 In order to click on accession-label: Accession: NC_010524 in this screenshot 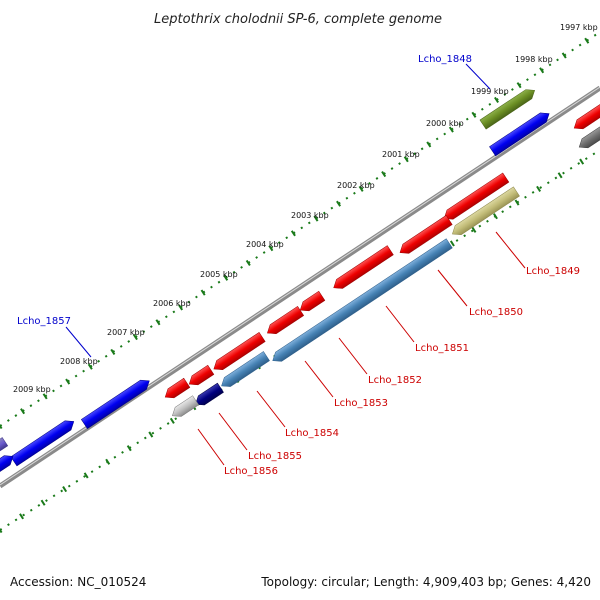, I will do `click(78, 582)`.